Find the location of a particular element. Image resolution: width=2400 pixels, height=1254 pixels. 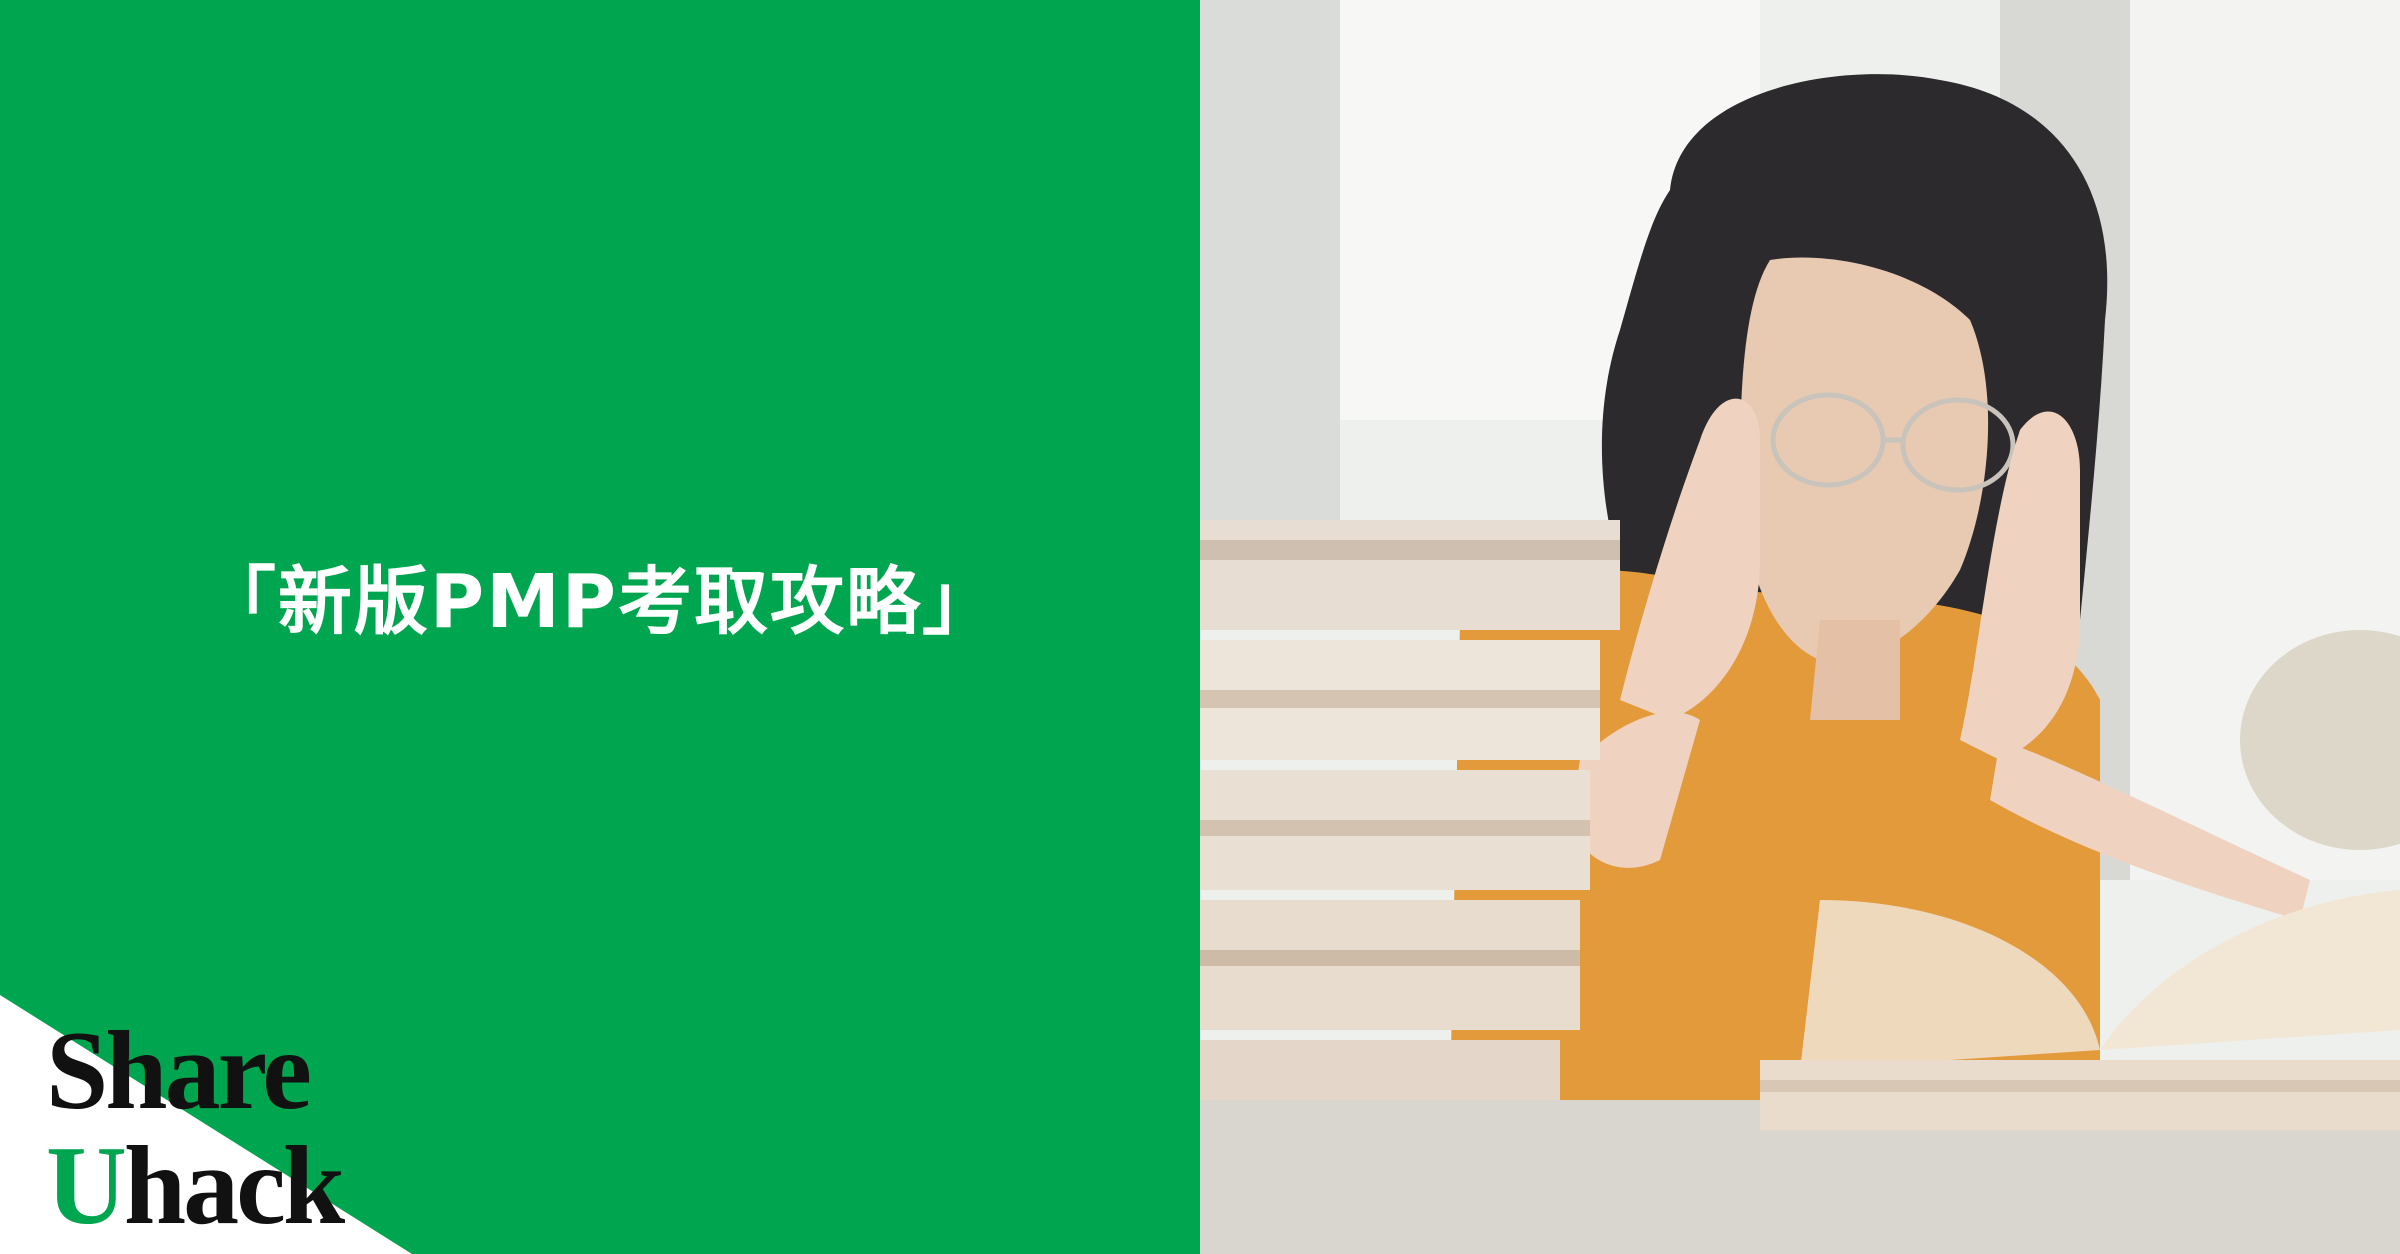

logo-uhack-rest: hack is located at coordinates (234, 1186).